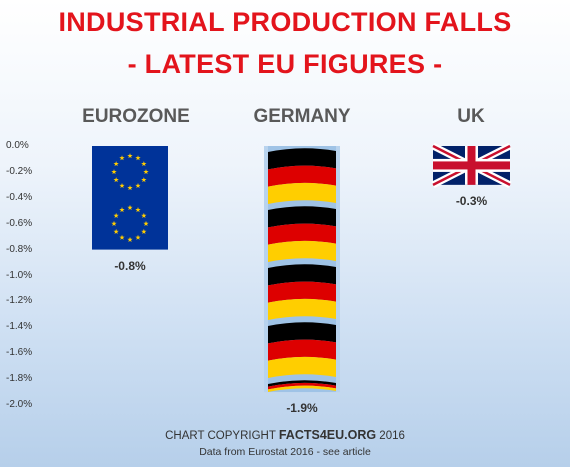 This screenshot has width=570, height=467. What do you see at coordinates (471, 200) in the screenshot?
I see `value-label-uk: -0.3%` at bounding box center [471, 200].